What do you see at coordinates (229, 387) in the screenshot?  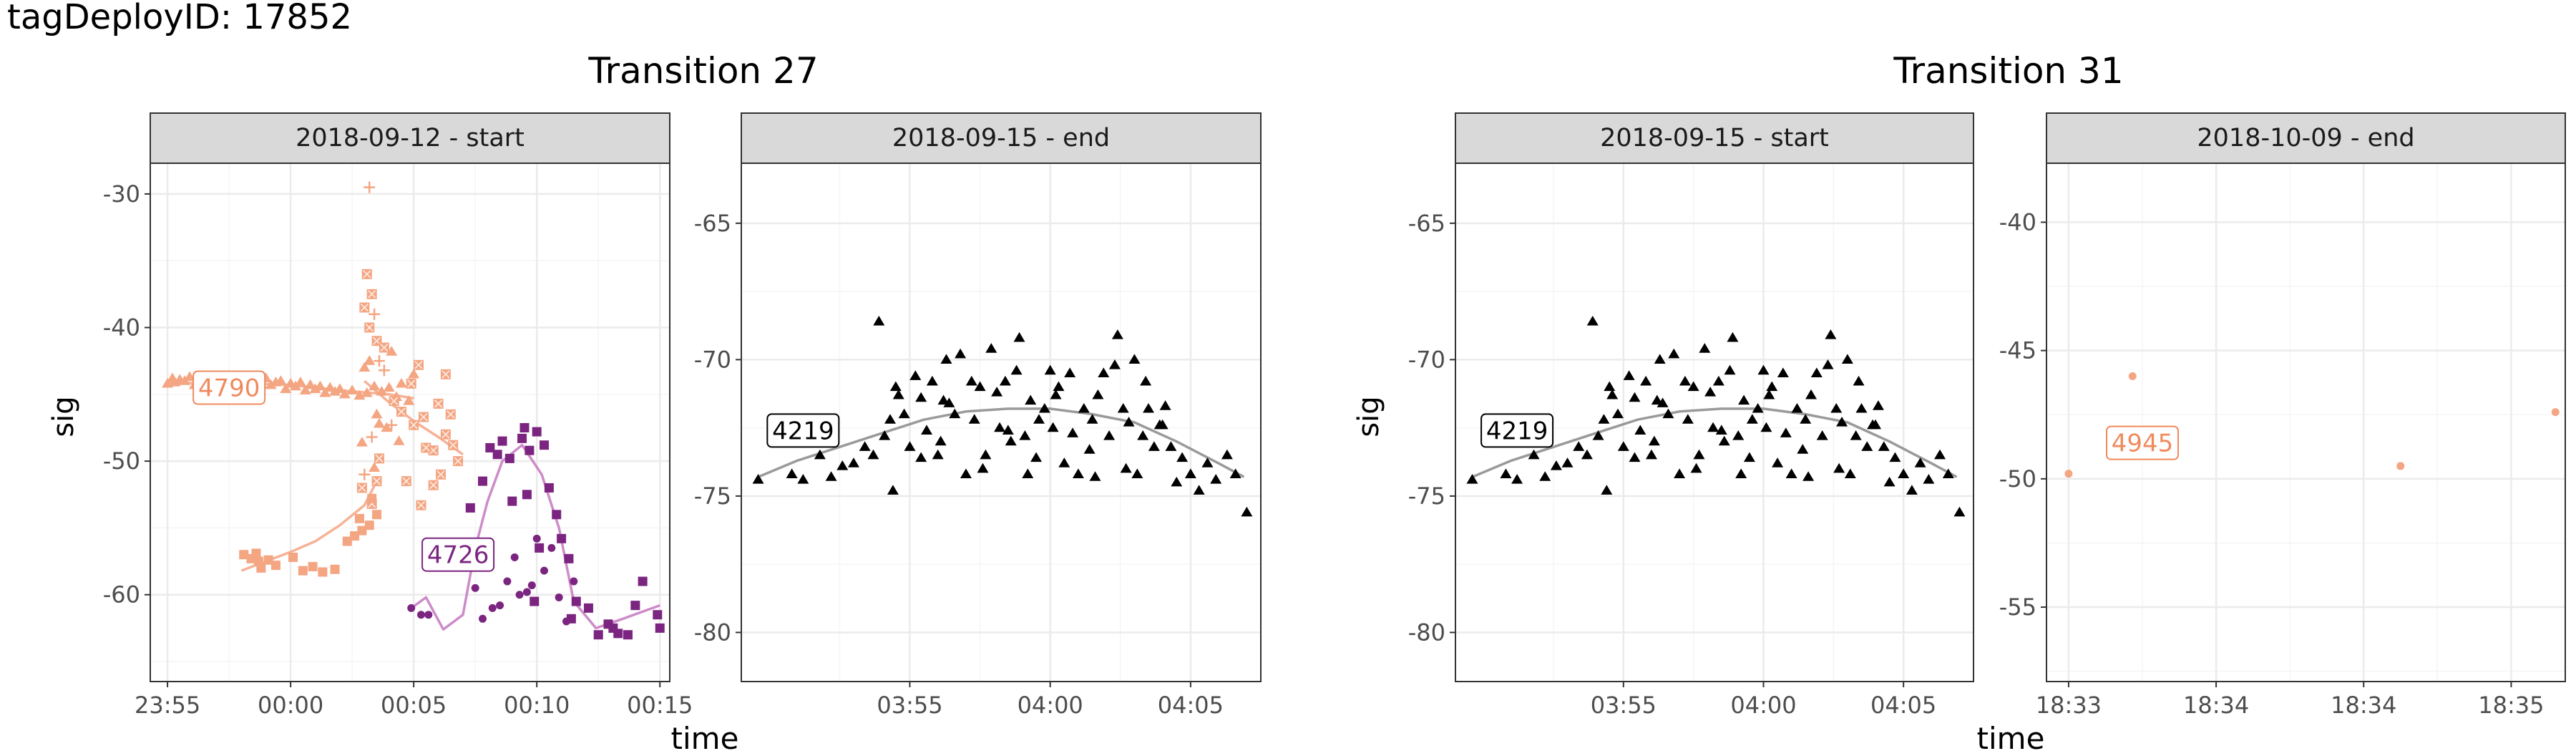 I see `tag-label-box` at bounding box center [229, 387].